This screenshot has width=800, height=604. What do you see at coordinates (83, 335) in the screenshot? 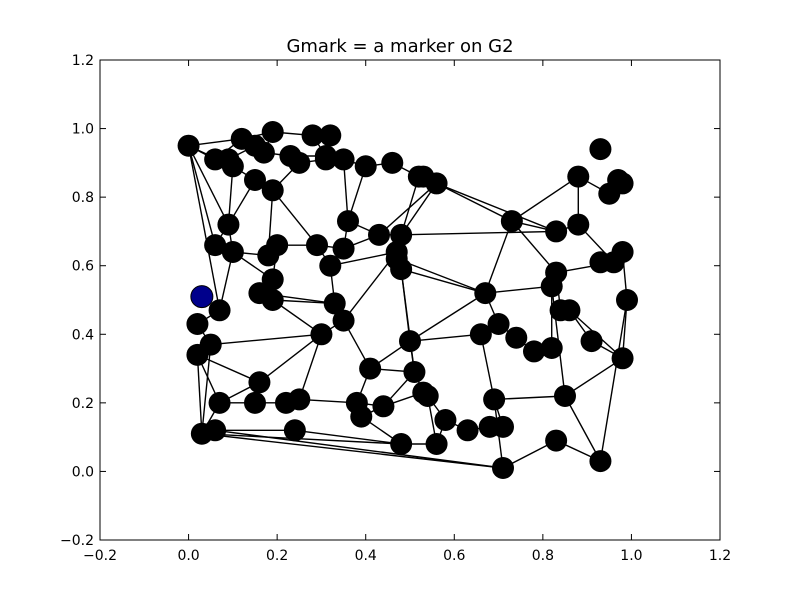
I see `y-tick-label: 0.4` at bounding box center [83, 335].